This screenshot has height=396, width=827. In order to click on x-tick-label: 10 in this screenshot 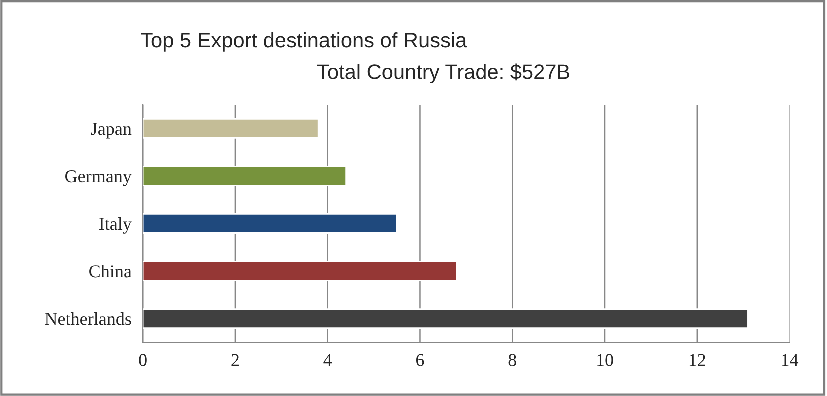, I will do `click(606, 360)`.